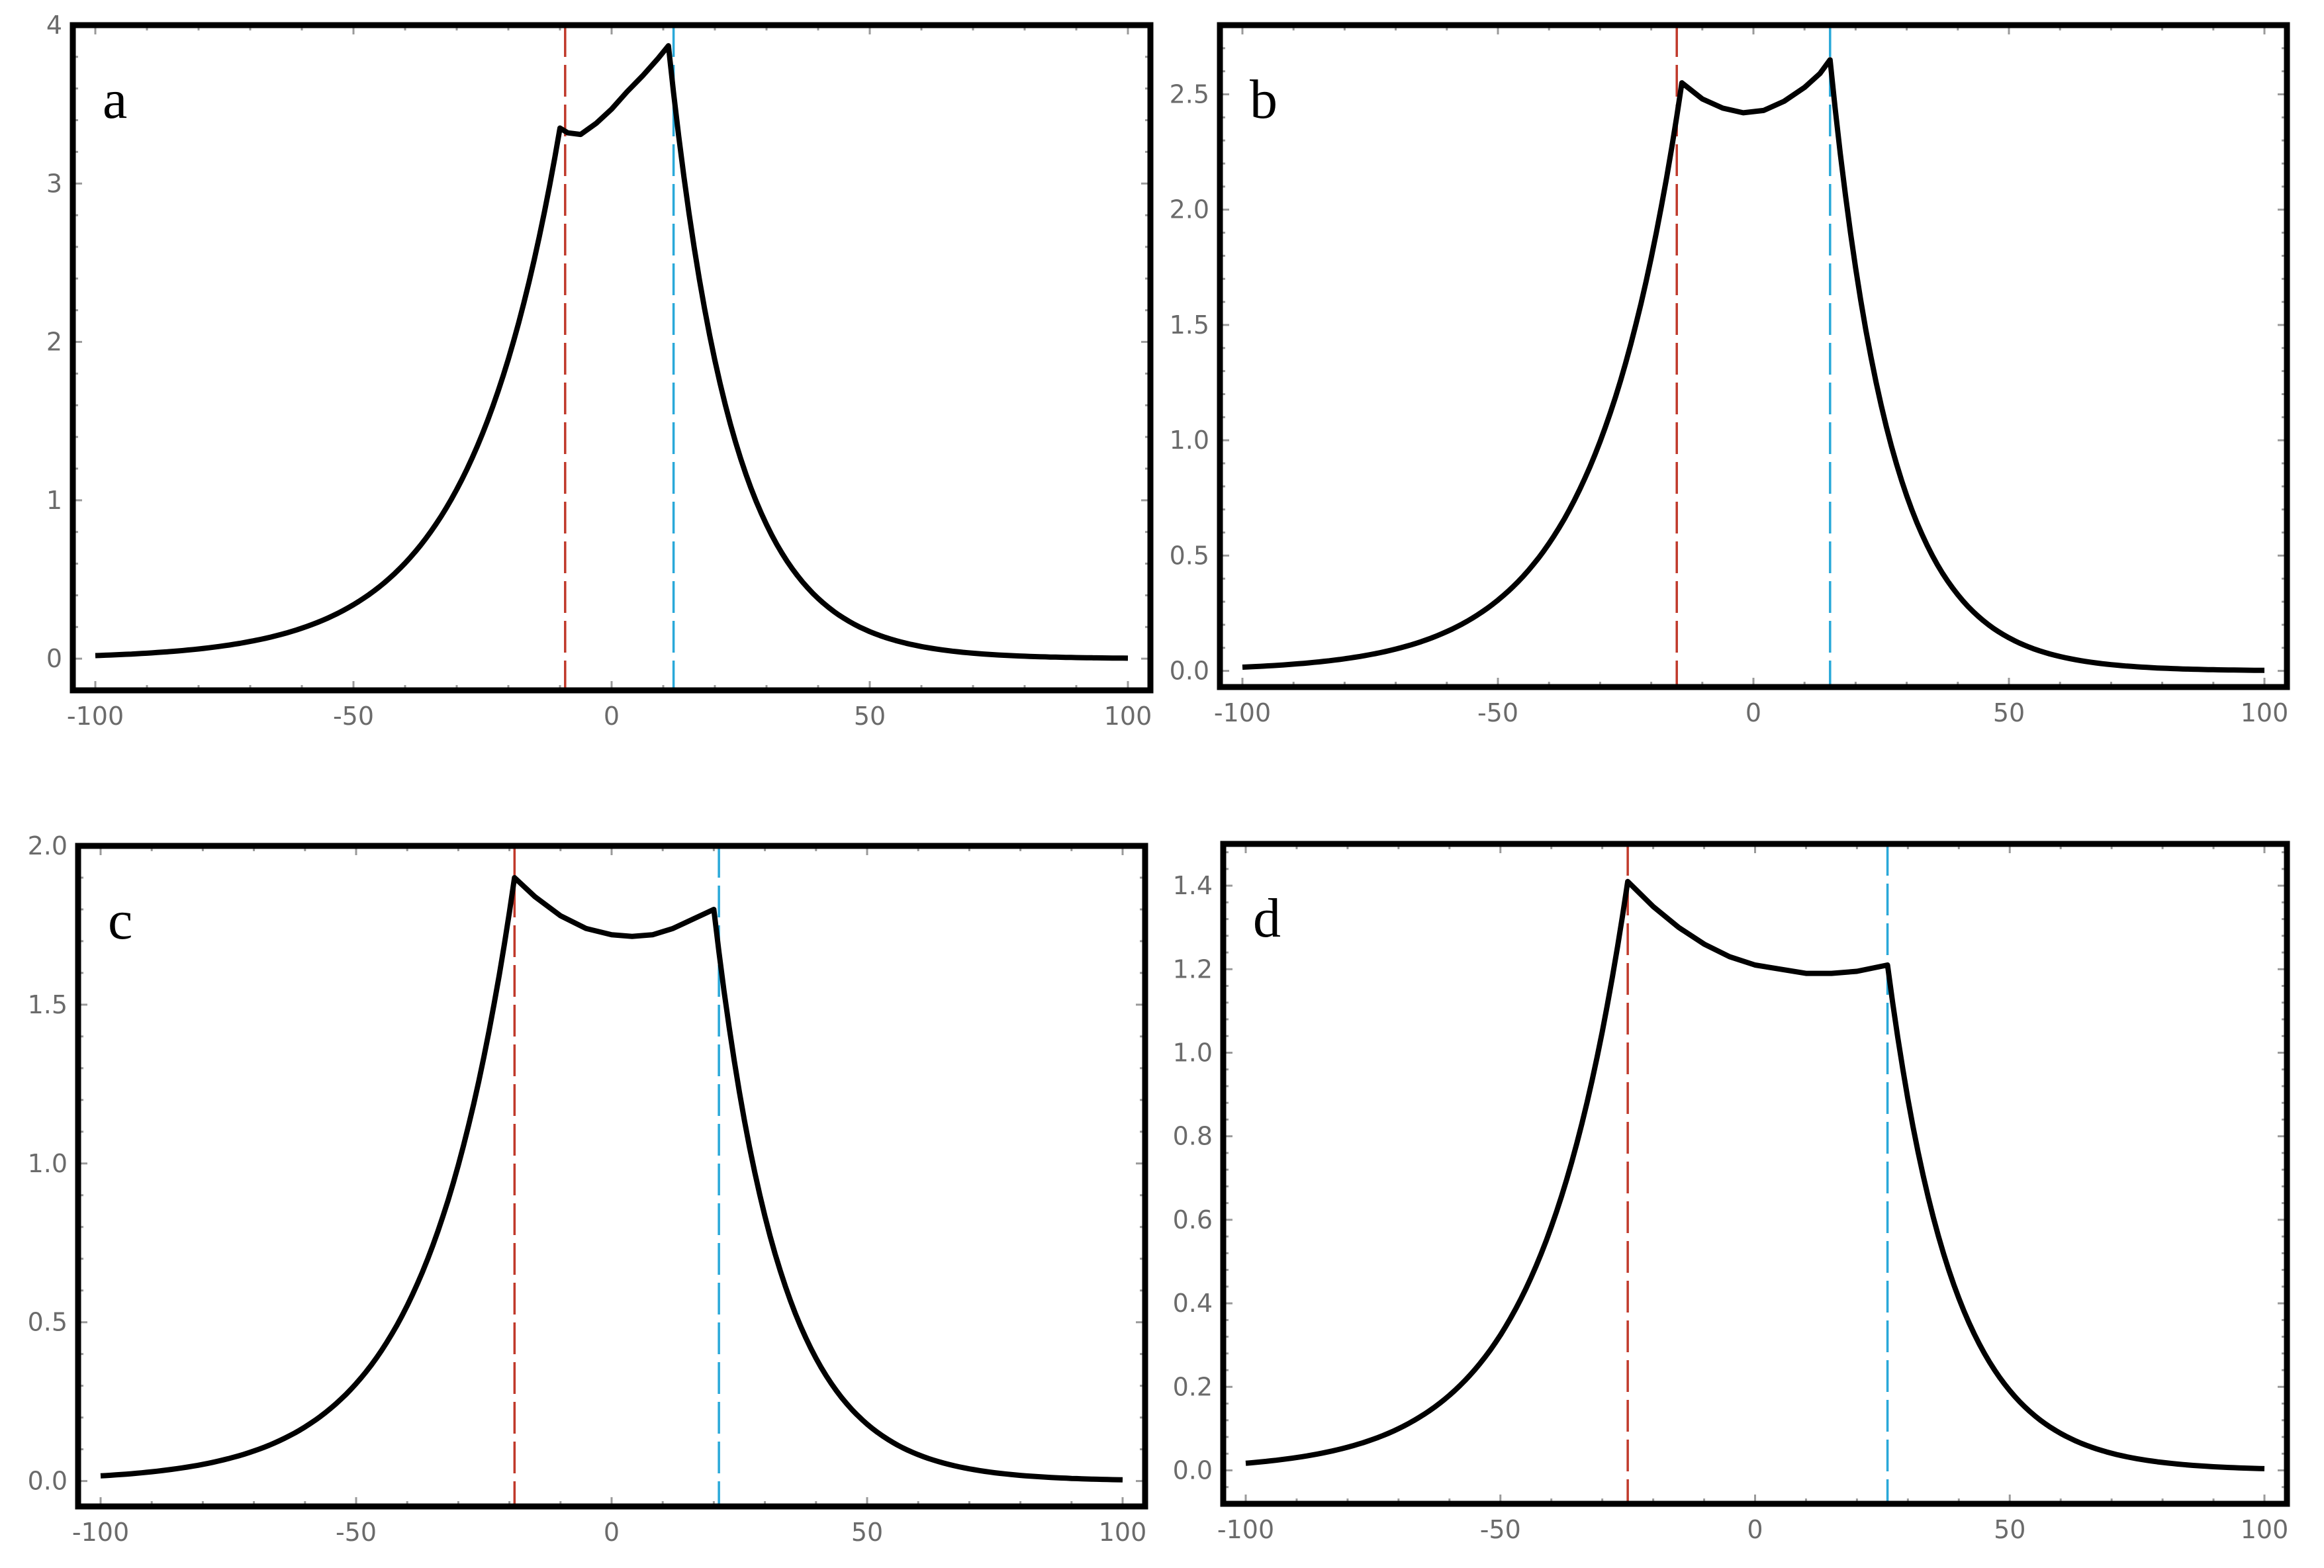 The image size is (2324, 1568). I want to click on chart-a-y-tick-label: 3, so click(54, 183).